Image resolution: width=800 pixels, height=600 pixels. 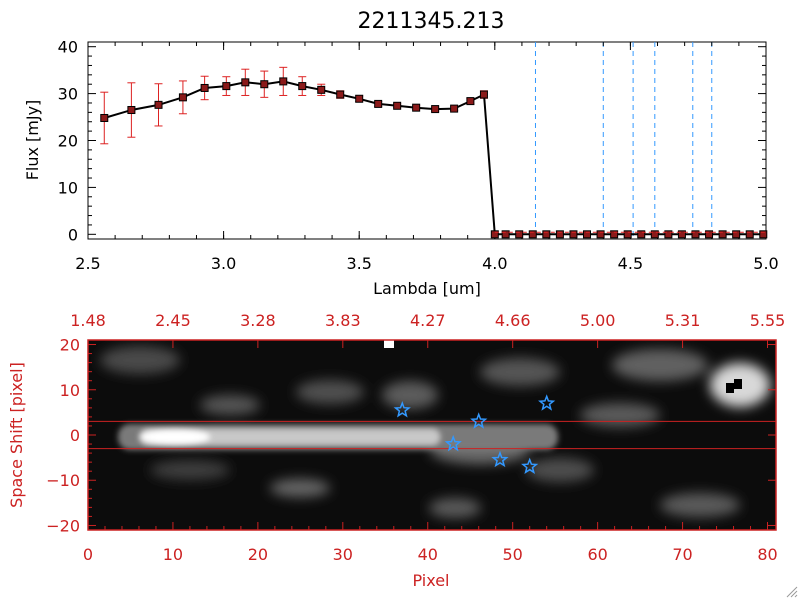 What do you see at coordinates (428, 320) in the screenshot?
I see `lambda-tick-label: 4.27` at bounding box center [428, 320].